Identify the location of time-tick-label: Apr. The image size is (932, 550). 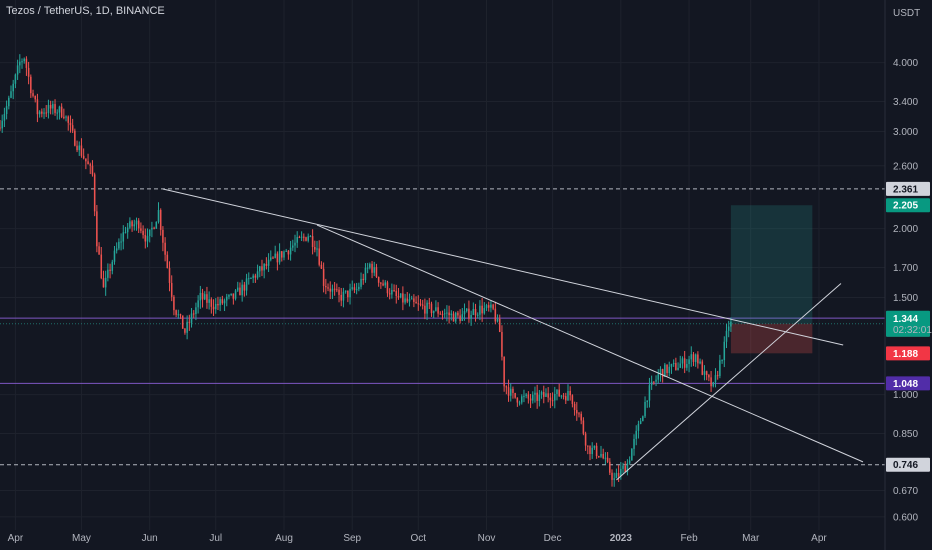
(819, 538).